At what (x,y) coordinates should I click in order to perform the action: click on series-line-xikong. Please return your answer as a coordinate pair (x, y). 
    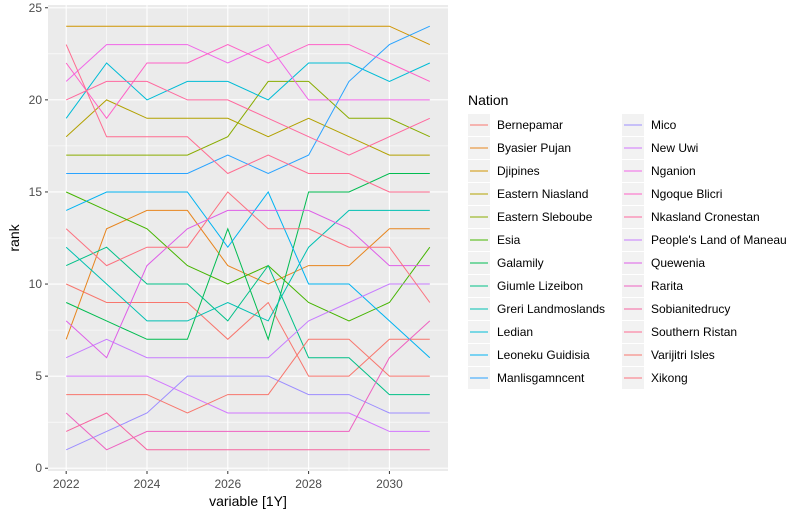
    Looking at the image, I should click on (248, 247).